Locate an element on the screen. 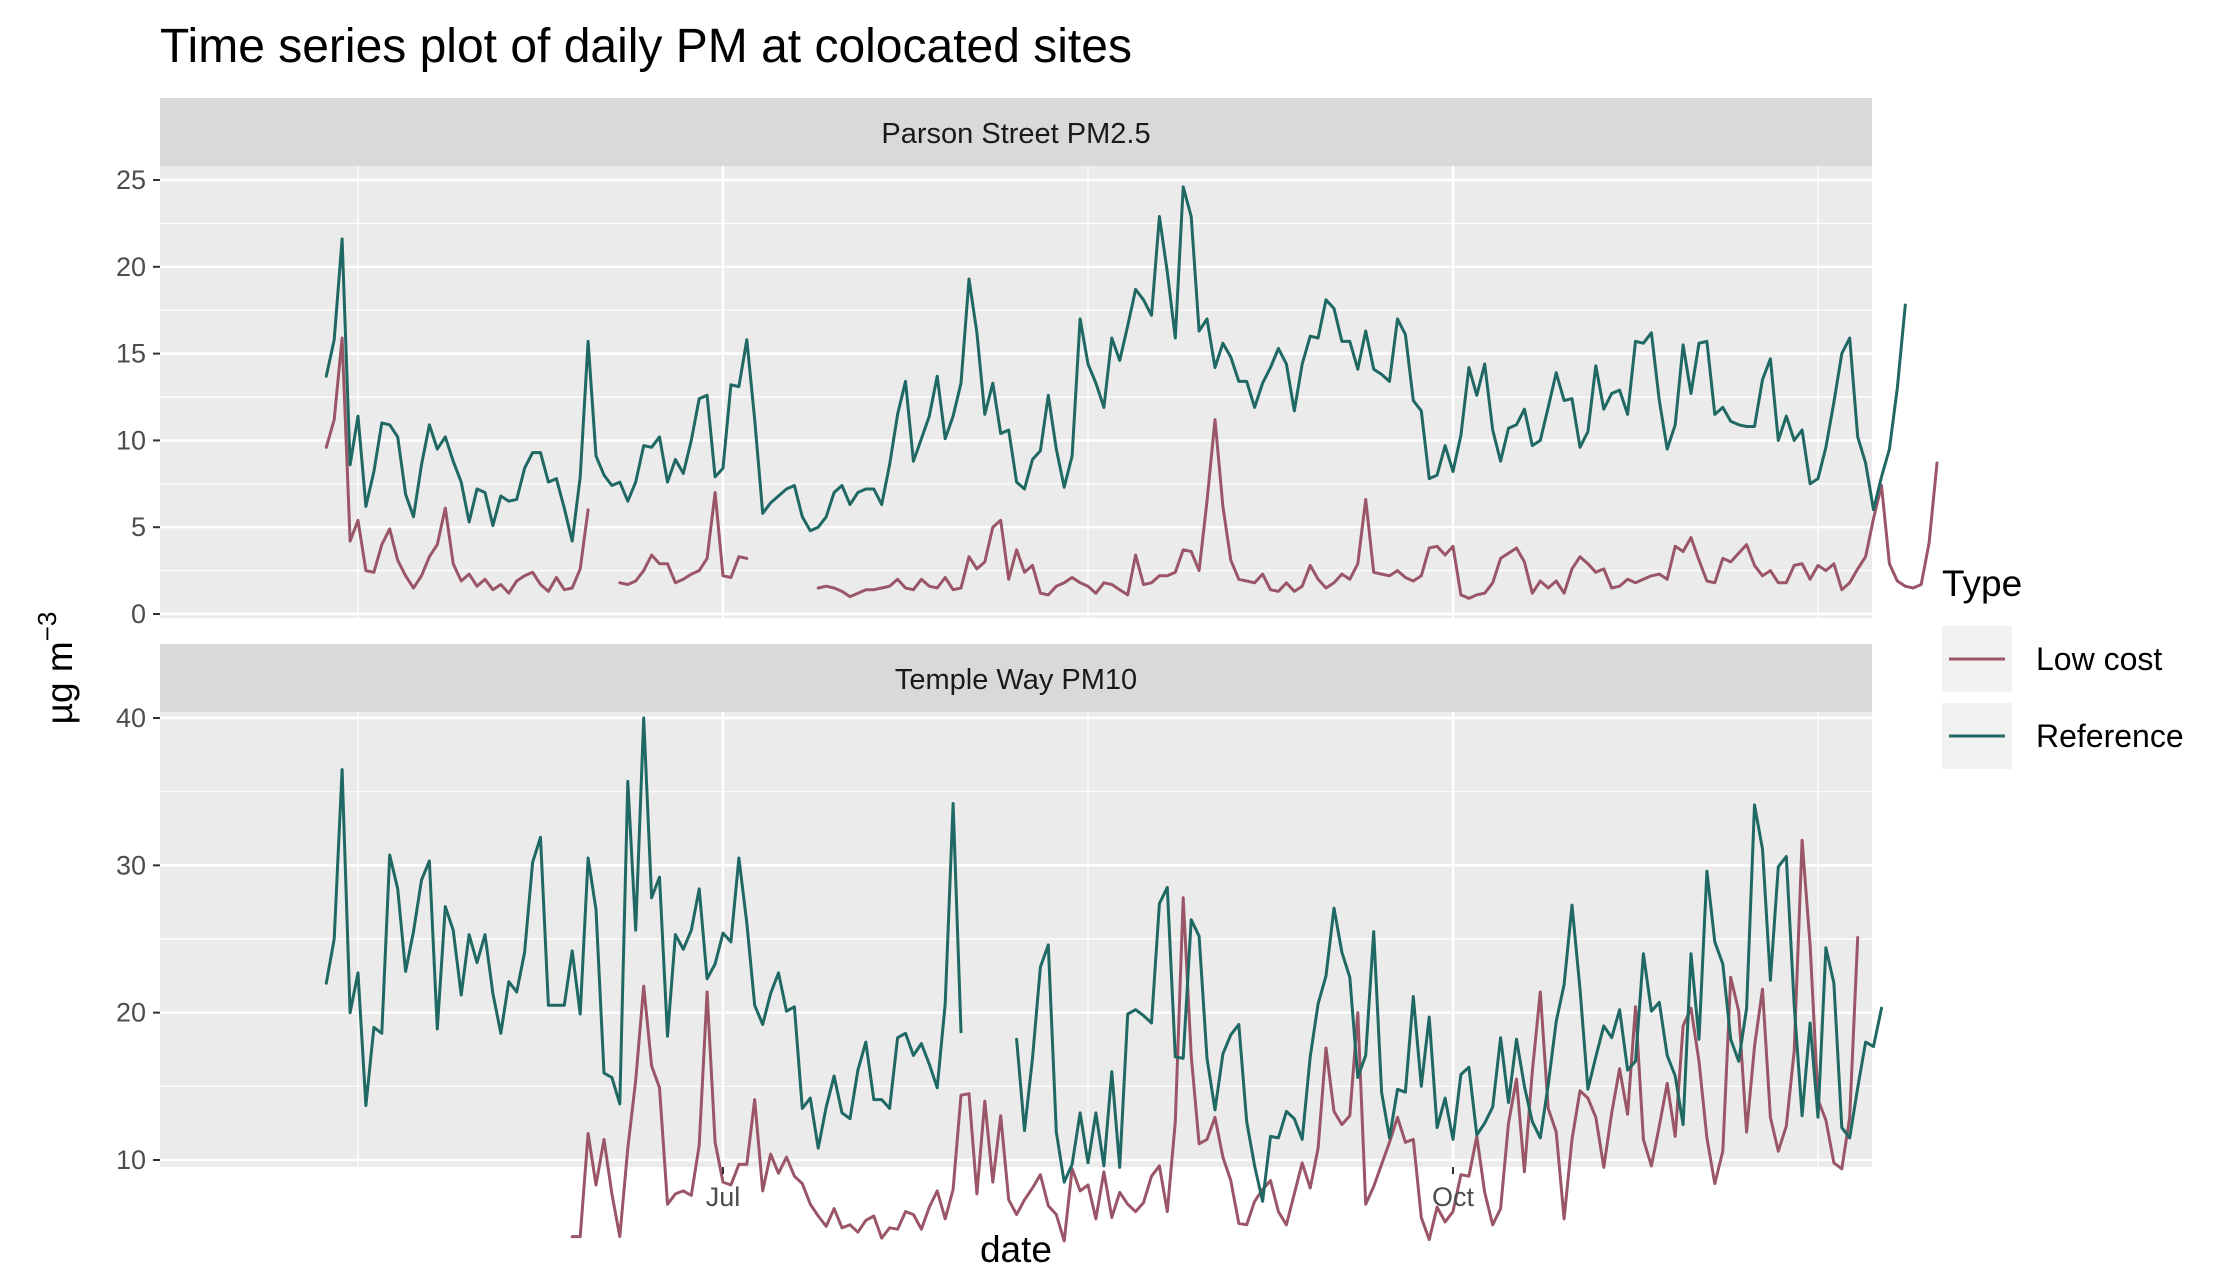 Image resolution: width=2240 pixels, height=1288 pixels. panel-y-ticks: 10 20 30 40 is located at coordinates (138, 939).